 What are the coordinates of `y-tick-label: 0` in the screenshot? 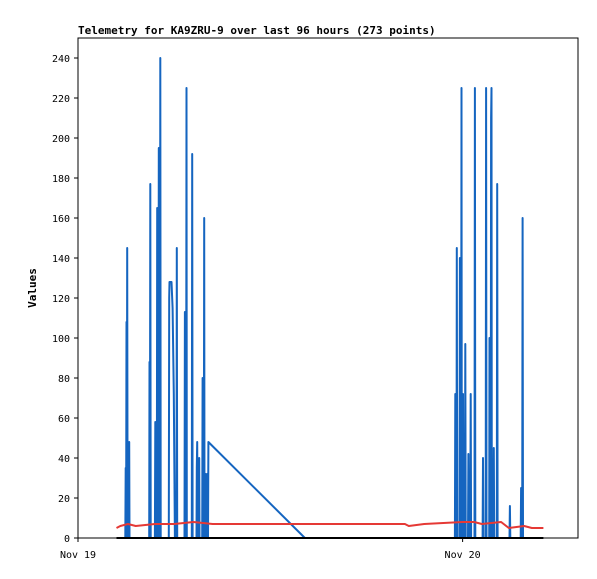 It's located at (67, 539).